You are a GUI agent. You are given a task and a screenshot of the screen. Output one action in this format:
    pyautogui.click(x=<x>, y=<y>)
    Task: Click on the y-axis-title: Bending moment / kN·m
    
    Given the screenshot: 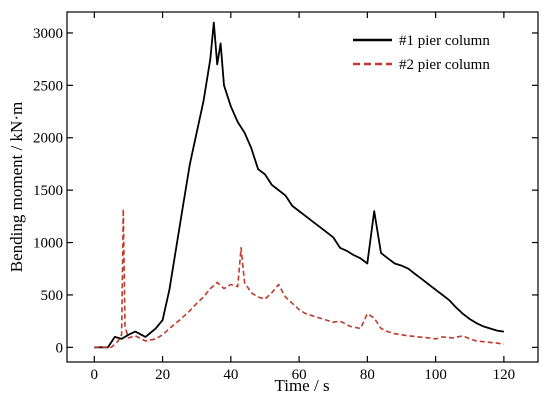 What is the action you would take?
    pyautogui.click(x=16, y=187)
    